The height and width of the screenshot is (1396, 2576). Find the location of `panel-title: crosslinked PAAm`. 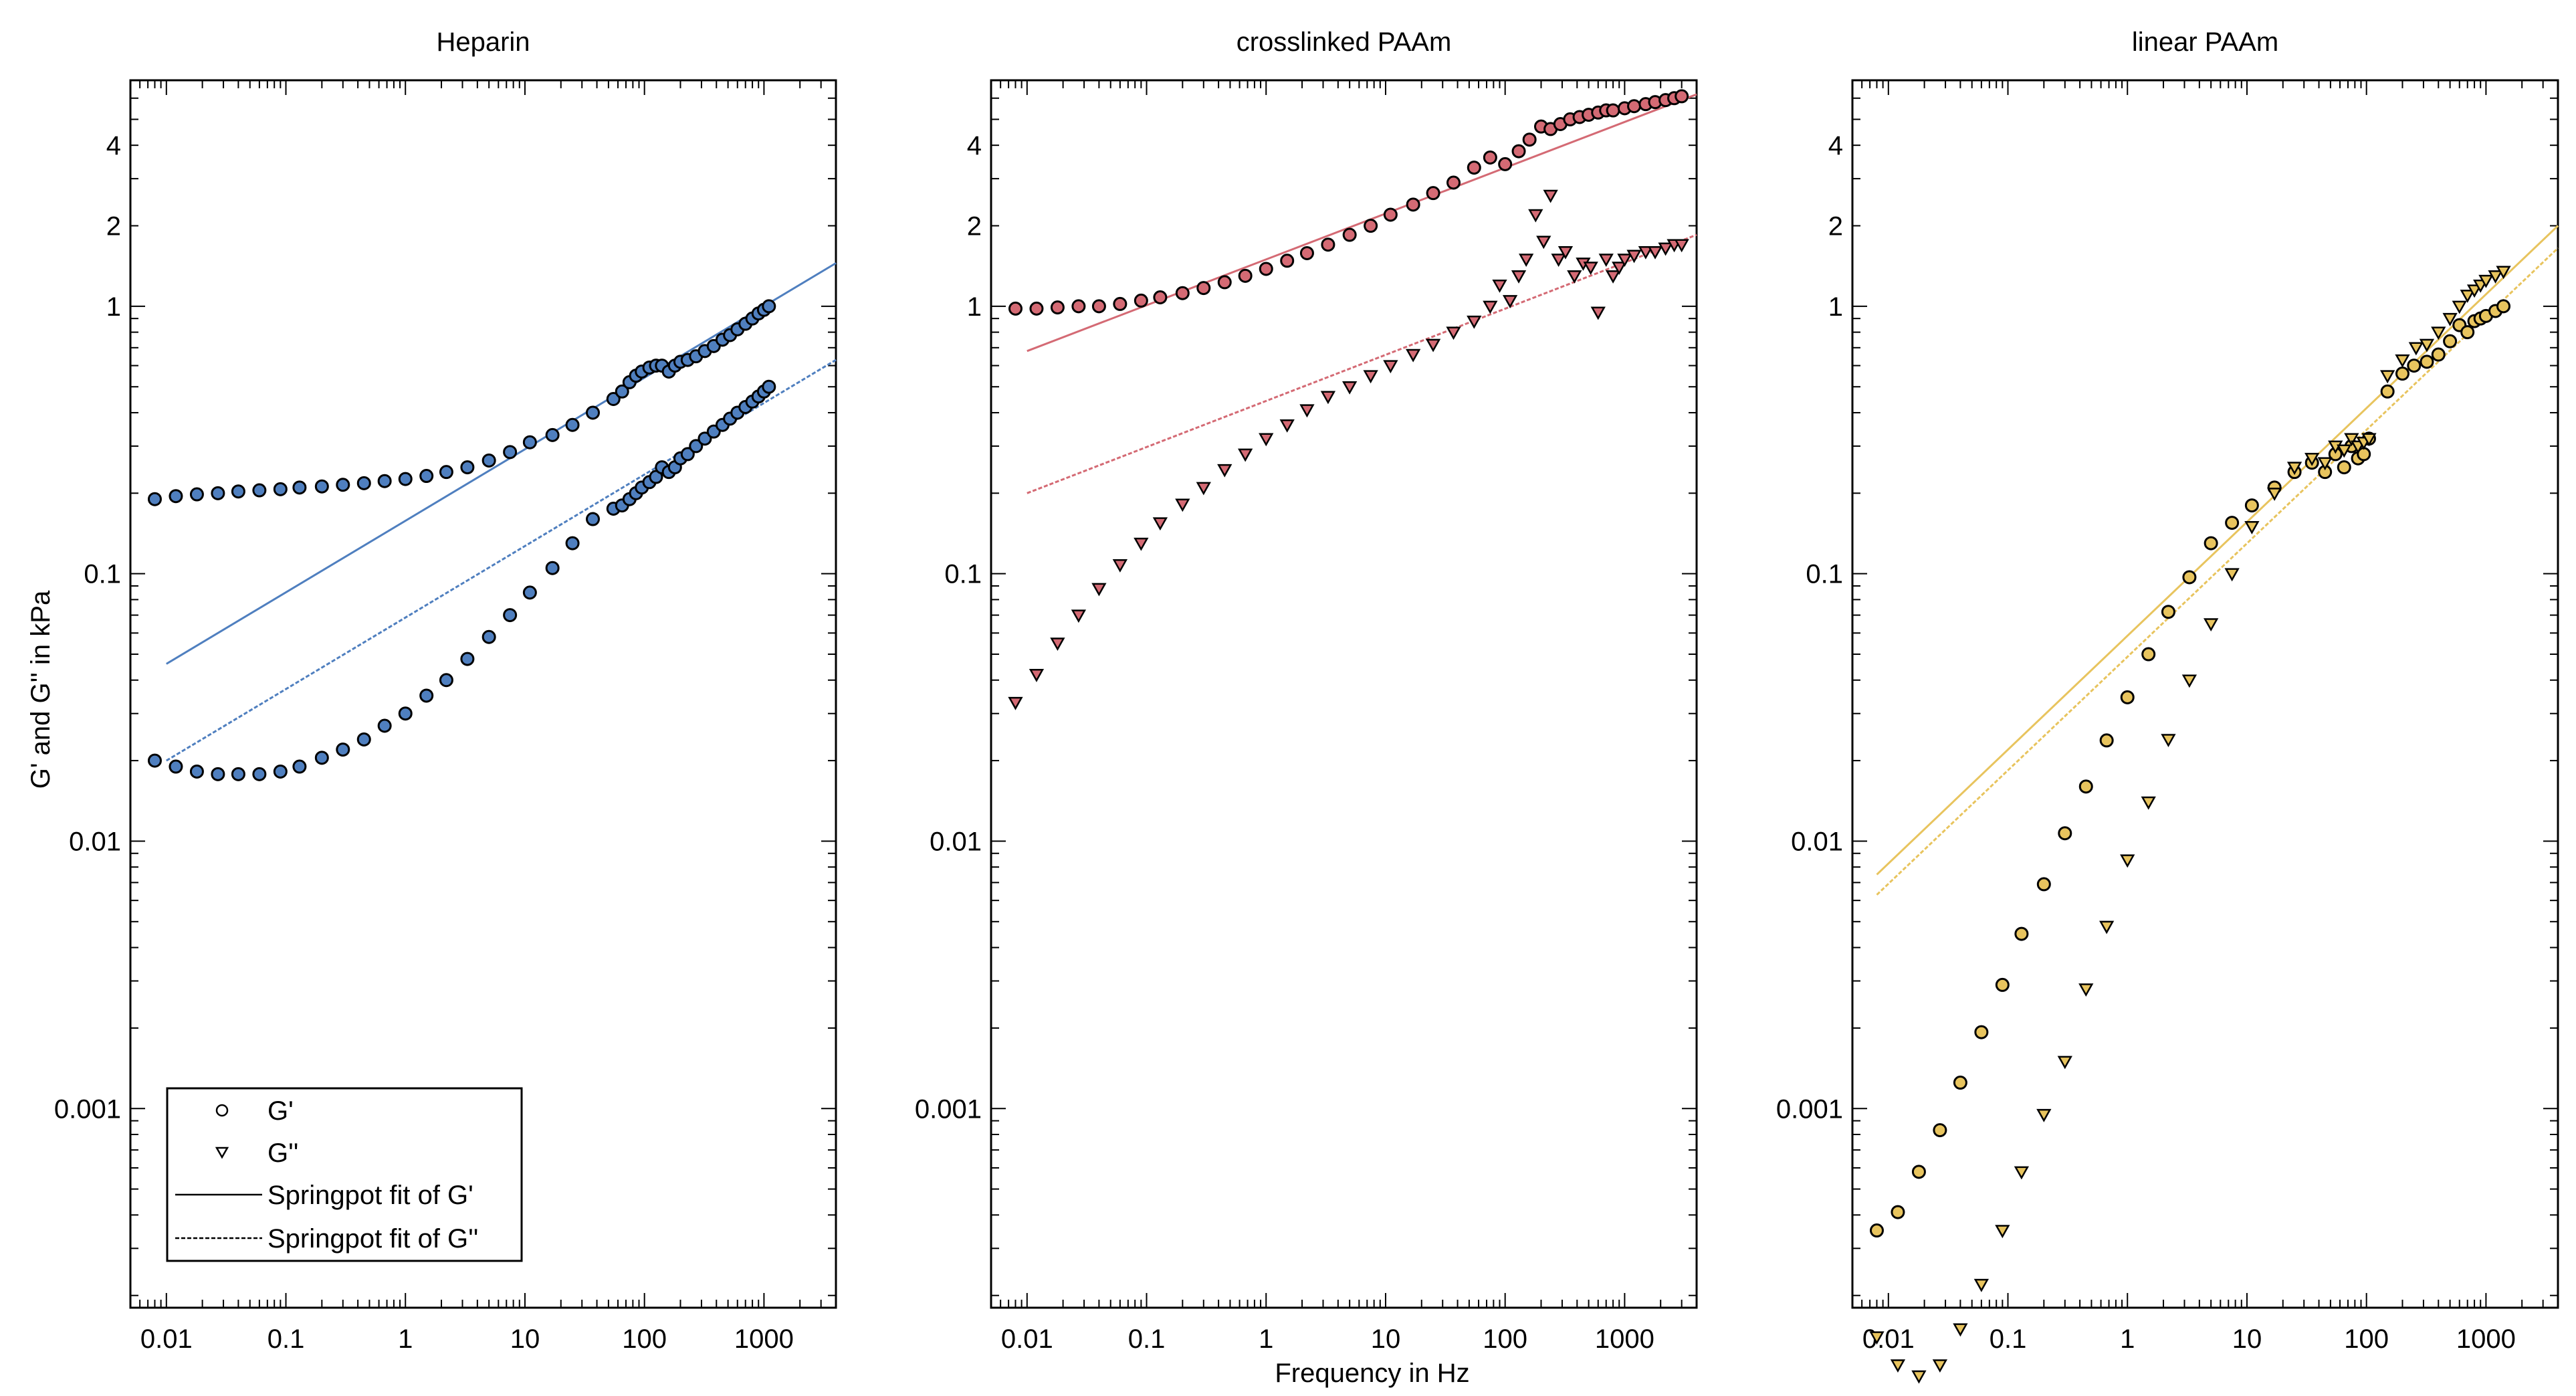

panel-title: crosslinked PAAm is located at coordinates (1345, 42).